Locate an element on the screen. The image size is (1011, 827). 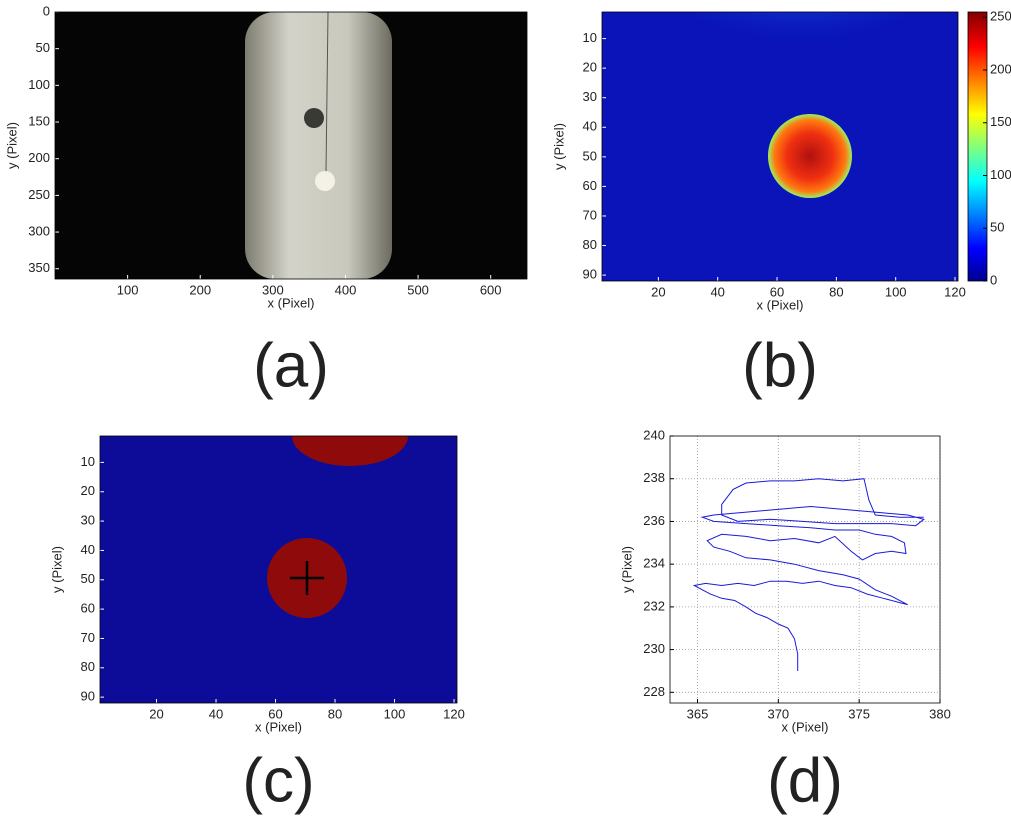
heatmap-image is located at coordinates (780, 146).